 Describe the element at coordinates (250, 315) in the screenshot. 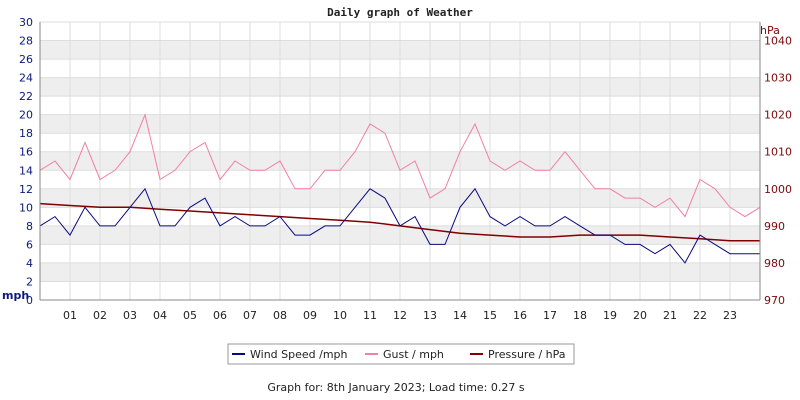

I see `x-tick-label: 07` at that location.